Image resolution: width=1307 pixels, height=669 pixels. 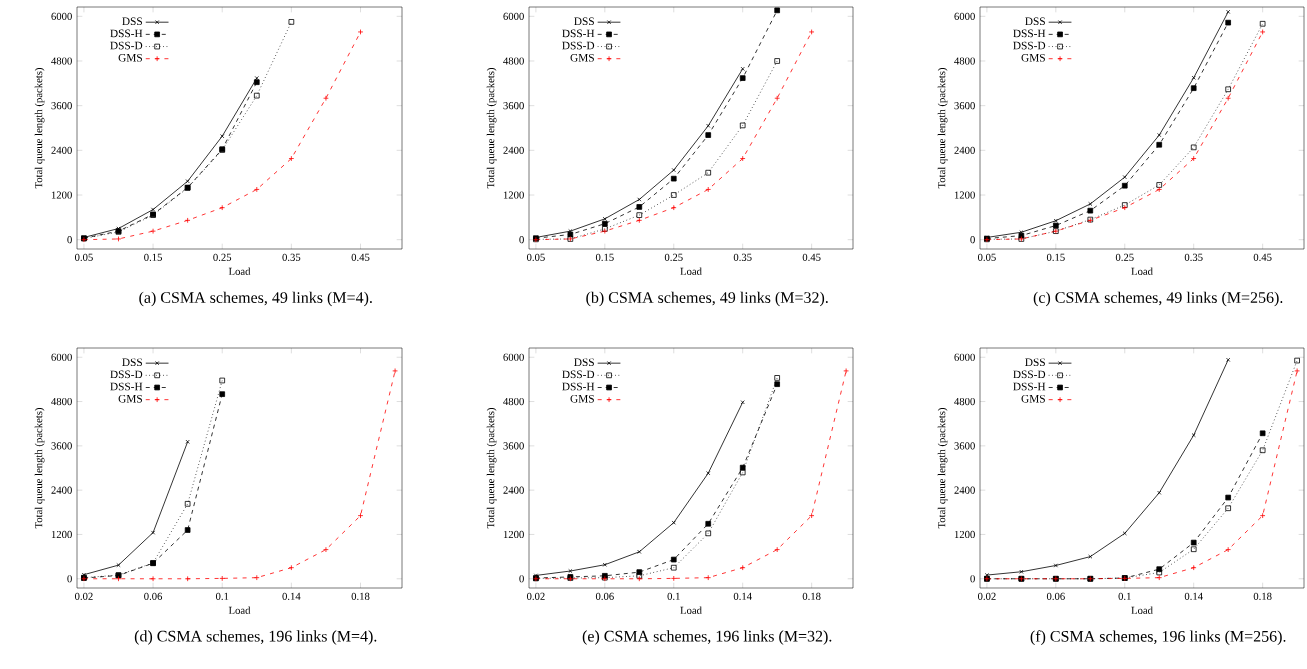 What do you see at coordinates (1158, 299) in the screenshot?
I see `text: (c) CSMA schemes, 49 links (M=256).` at bounding box center [1158, 299].